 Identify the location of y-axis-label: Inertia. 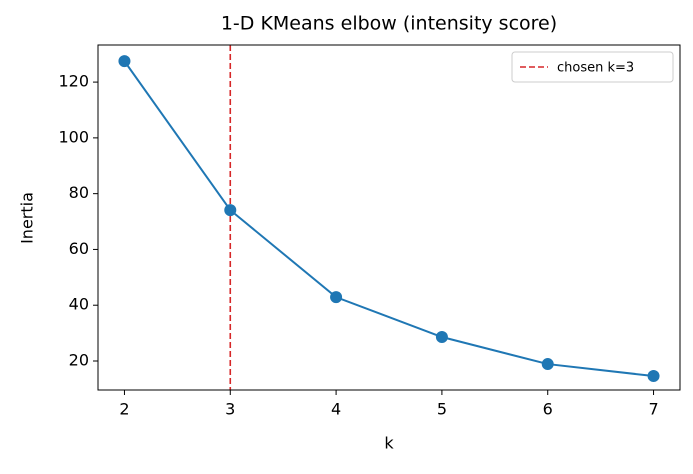
(27, 218).